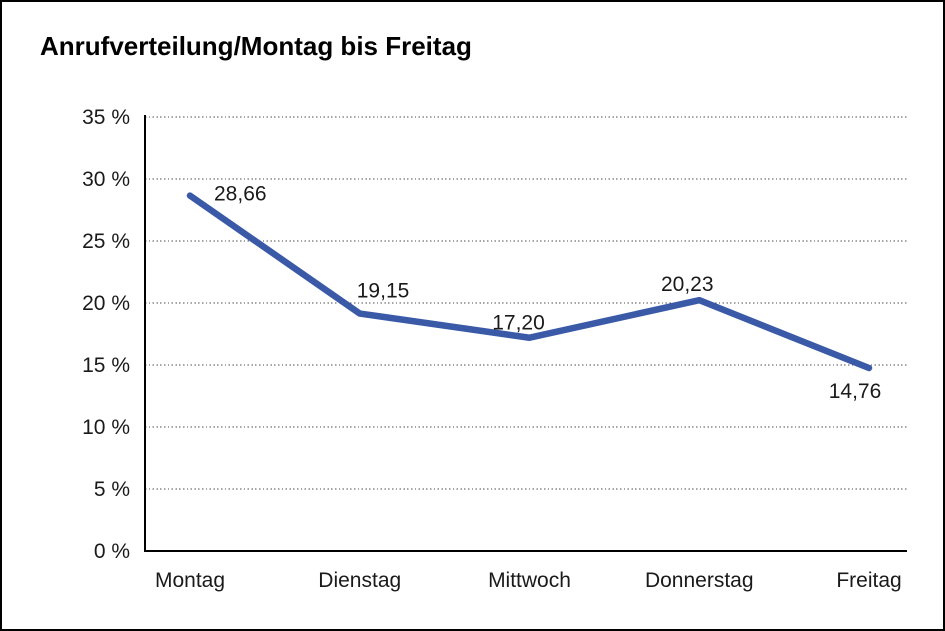 This screenshot has height=631, width=945. I want to click on x-category-label: Montag, so click(190, 580).